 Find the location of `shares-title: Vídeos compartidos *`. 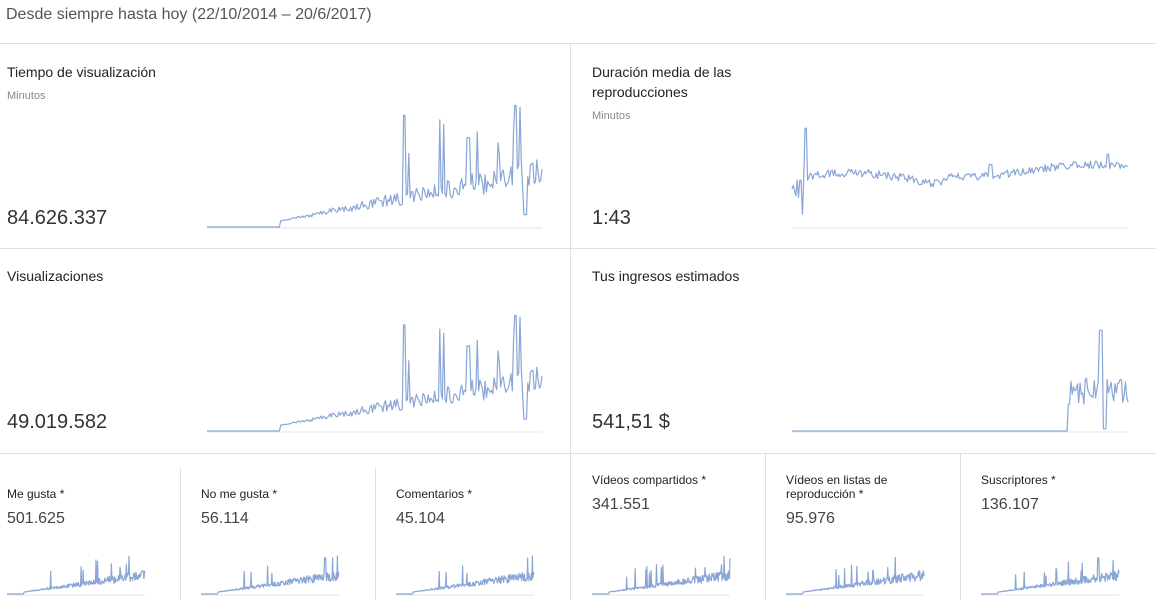

shares-title: Vídeos compartidos * is located at coordinates (649, 480).